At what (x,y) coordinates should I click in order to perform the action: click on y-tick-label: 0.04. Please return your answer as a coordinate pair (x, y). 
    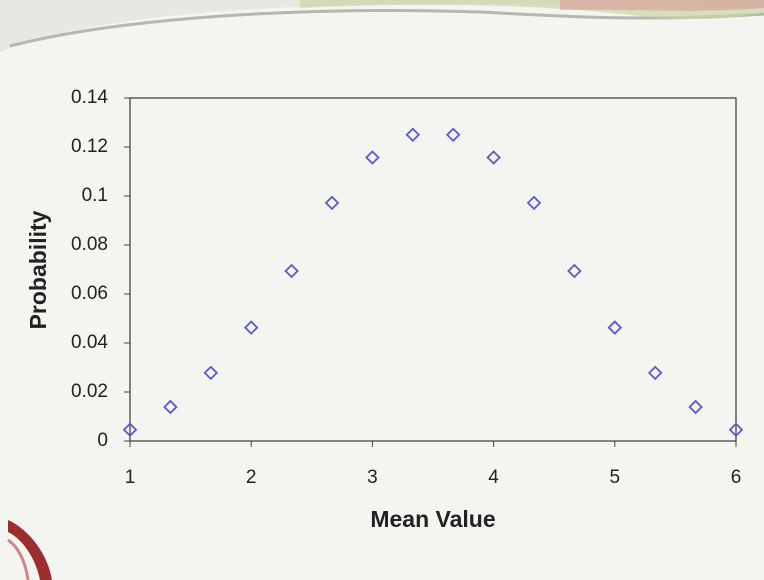
    Looking at the image, I should click on (89, 342).